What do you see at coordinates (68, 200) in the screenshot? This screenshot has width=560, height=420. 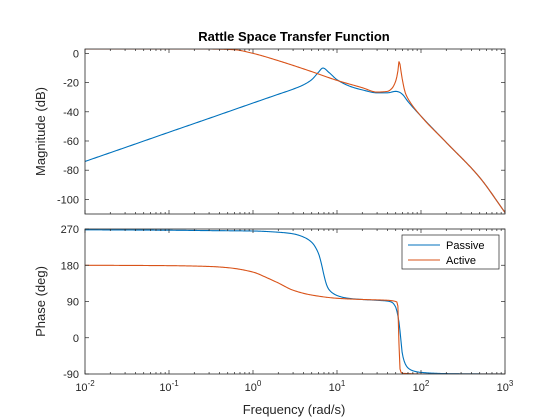 I see `magnitude-y-tick-label: -100` at bounding box center [68, 200].